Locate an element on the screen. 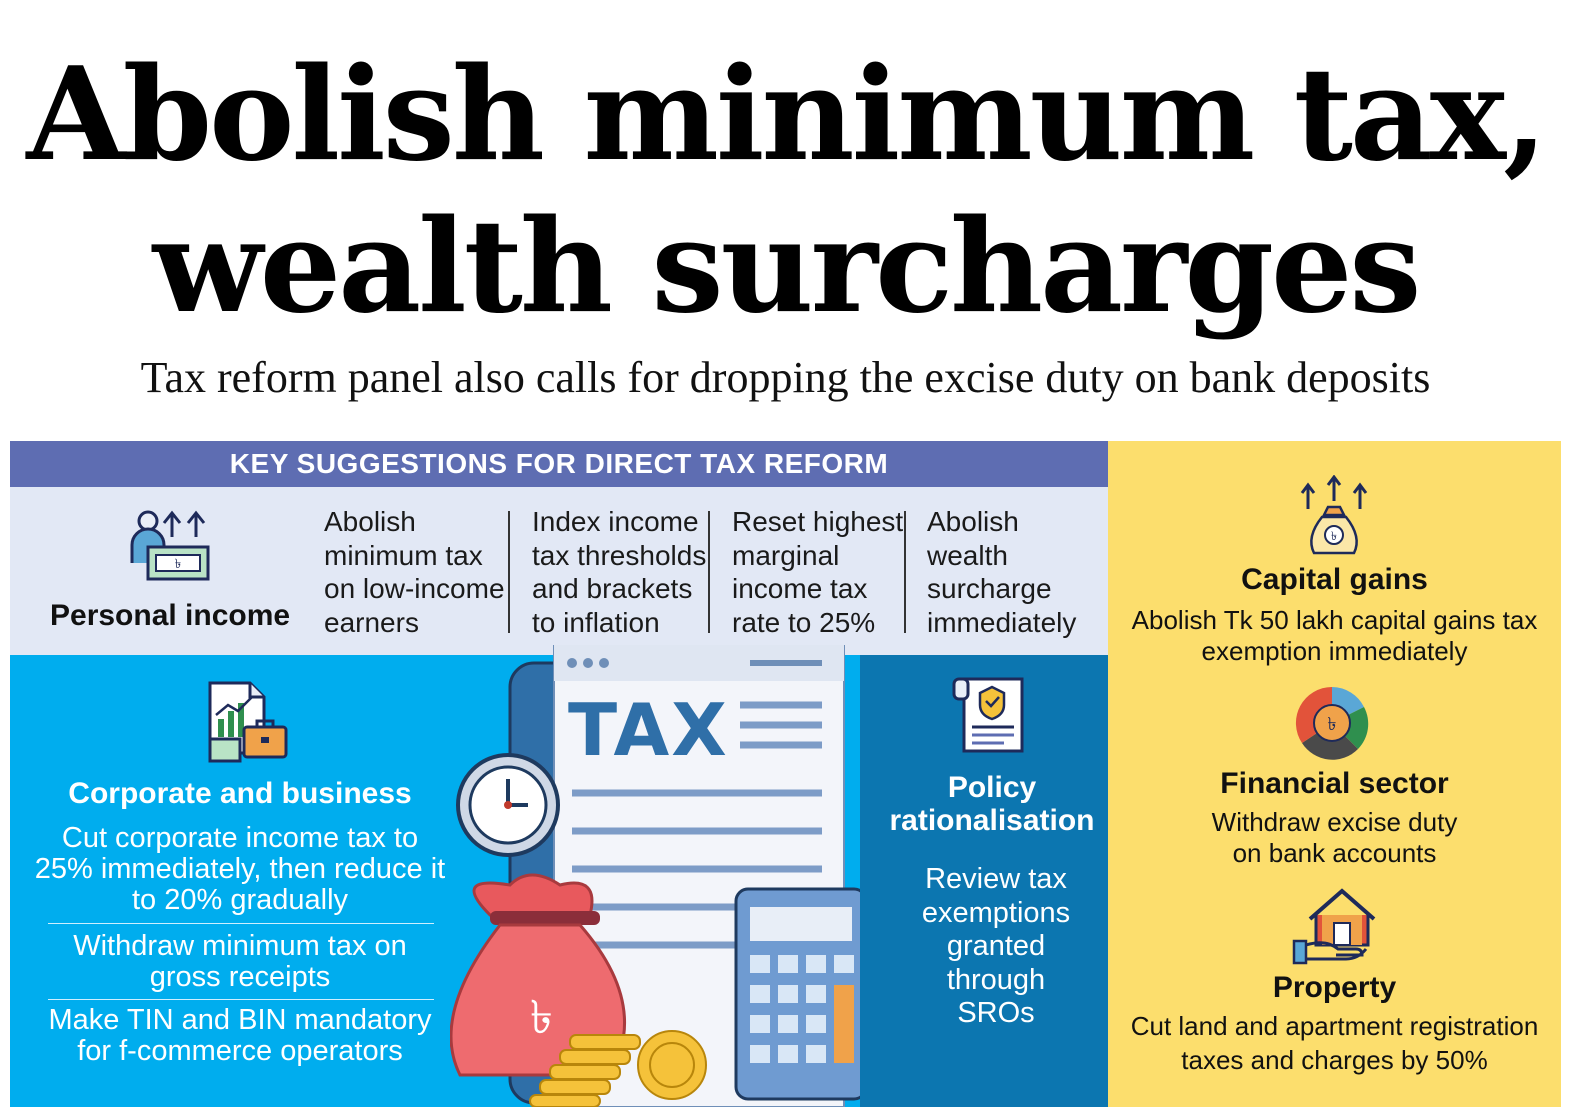  personal-item-4-line: wealth is located at coordinates (967, 555).